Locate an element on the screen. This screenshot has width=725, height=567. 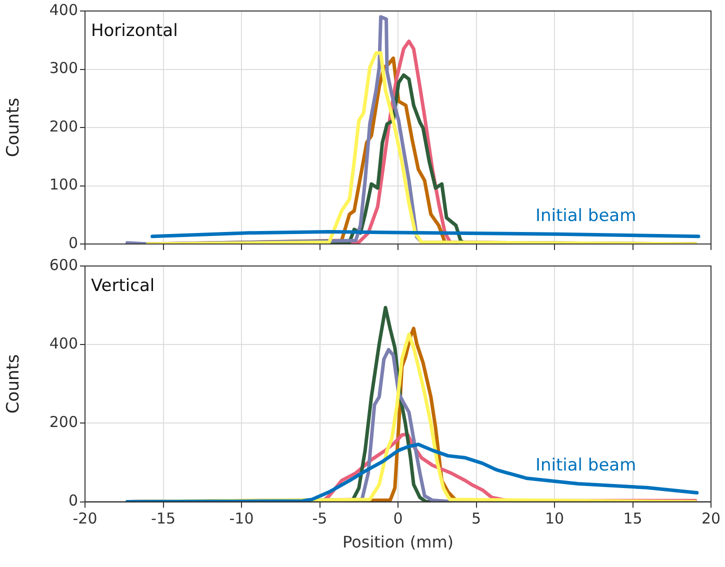
y-tick-label: 100 is located at coordinates (63, 185).